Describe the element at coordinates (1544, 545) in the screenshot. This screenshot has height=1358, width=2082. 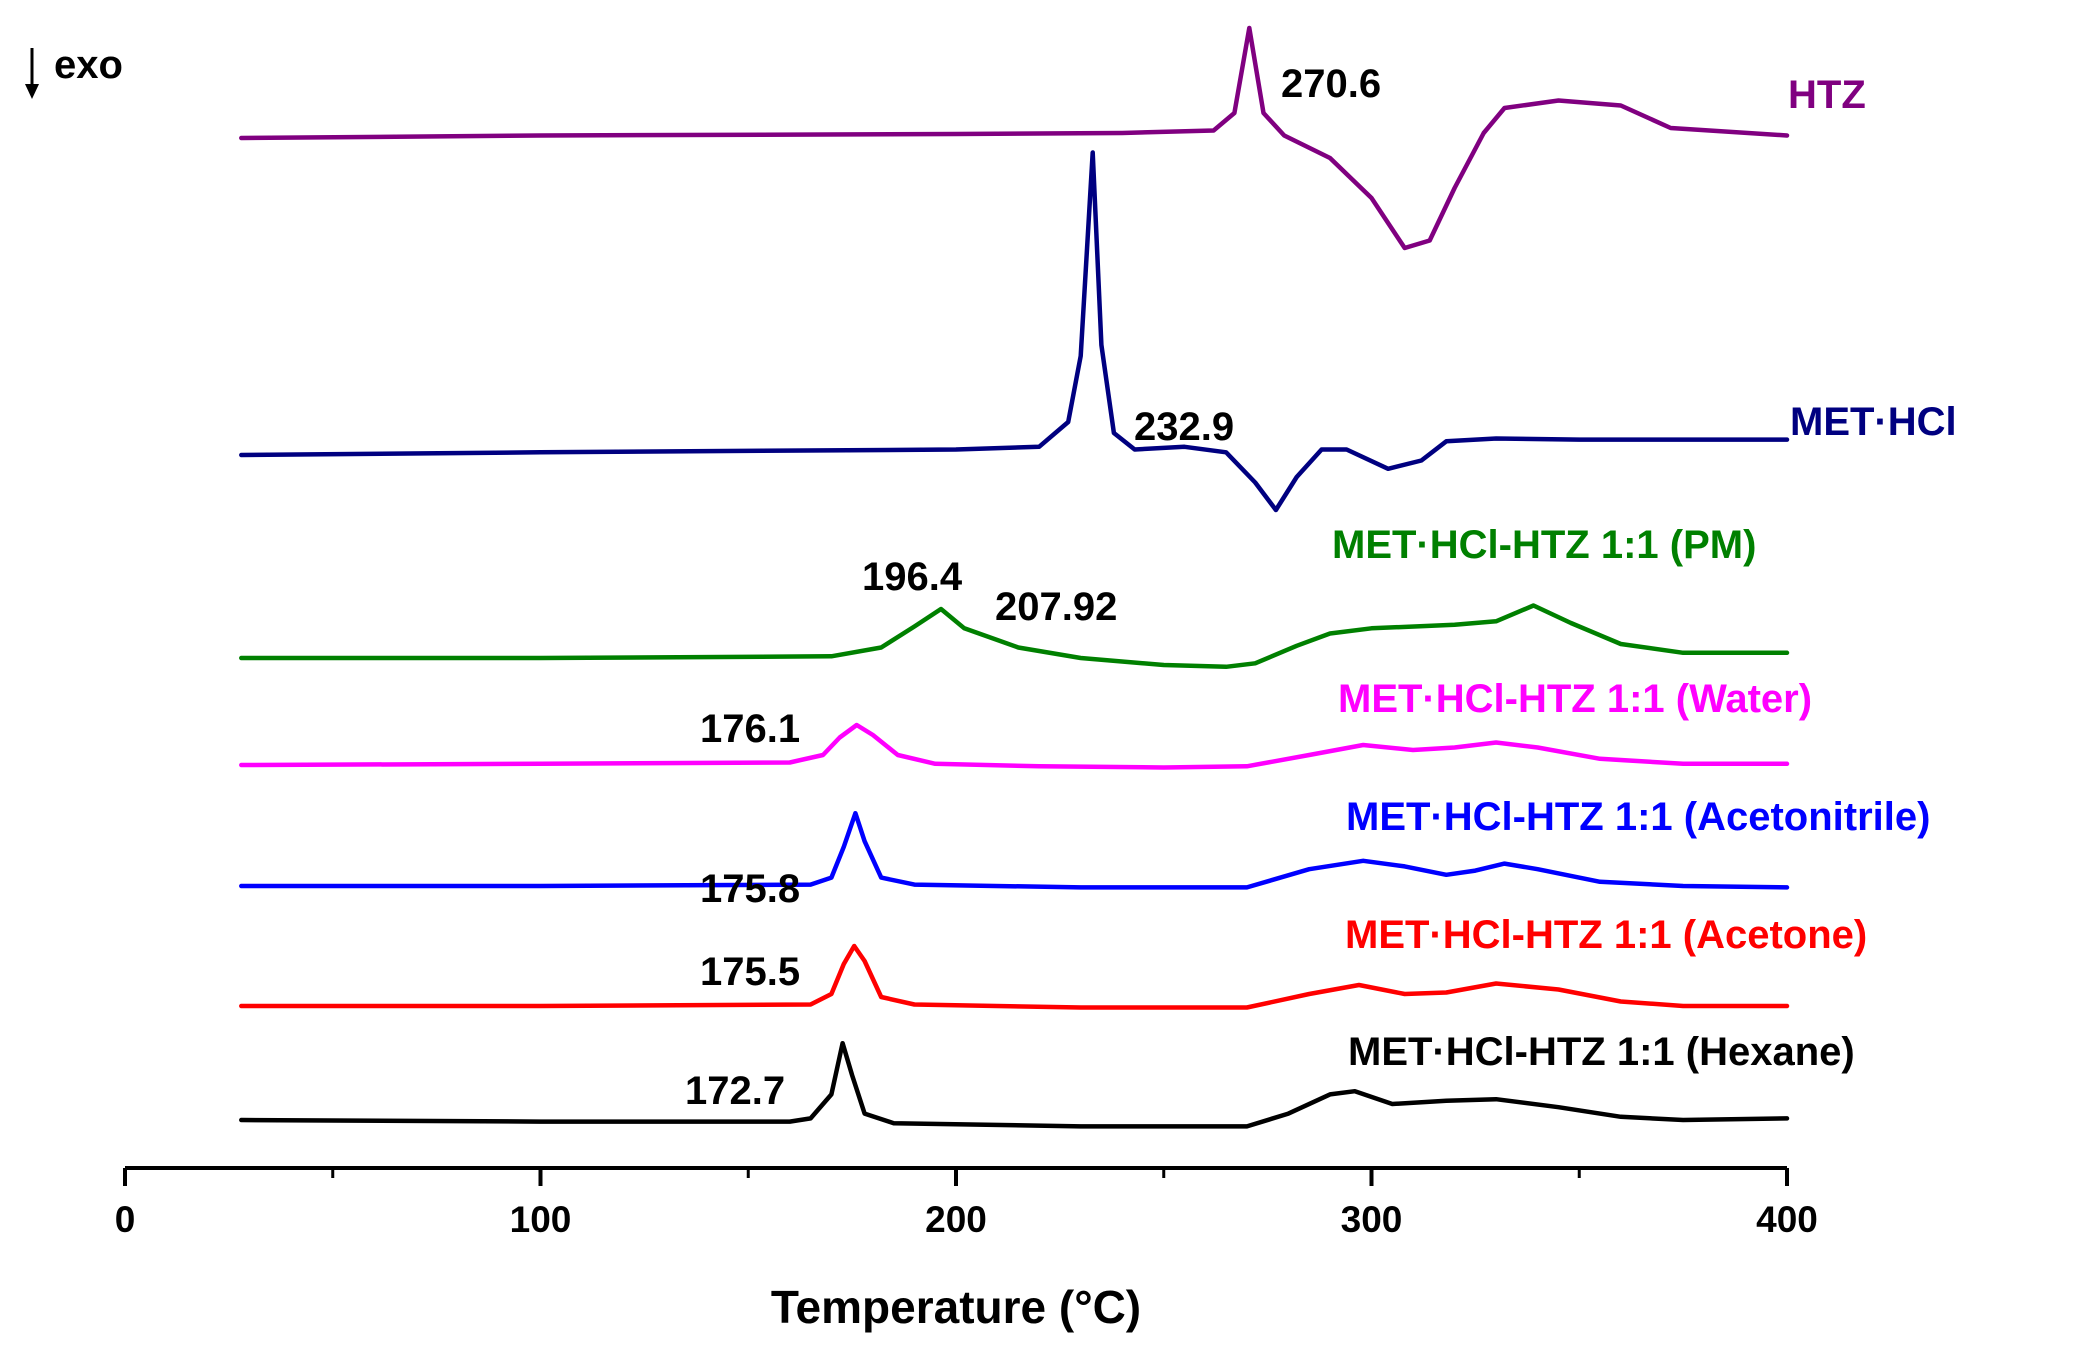
I see `series-label-2: MET·HCl-HTZ 1:1 (PM)` at that location.